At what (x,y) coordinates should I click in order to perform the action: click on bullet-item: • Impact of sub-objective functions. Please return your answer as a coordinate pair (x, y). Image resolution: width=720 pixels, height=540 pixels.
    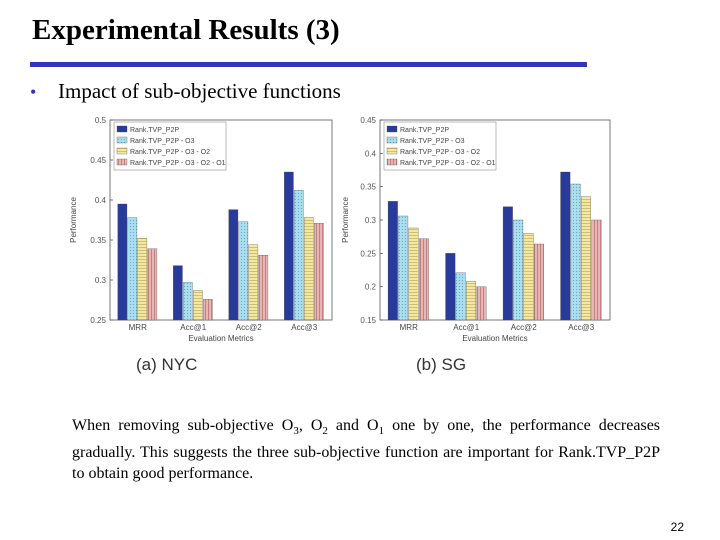
    Looking at the image, I should click on (185, 91).